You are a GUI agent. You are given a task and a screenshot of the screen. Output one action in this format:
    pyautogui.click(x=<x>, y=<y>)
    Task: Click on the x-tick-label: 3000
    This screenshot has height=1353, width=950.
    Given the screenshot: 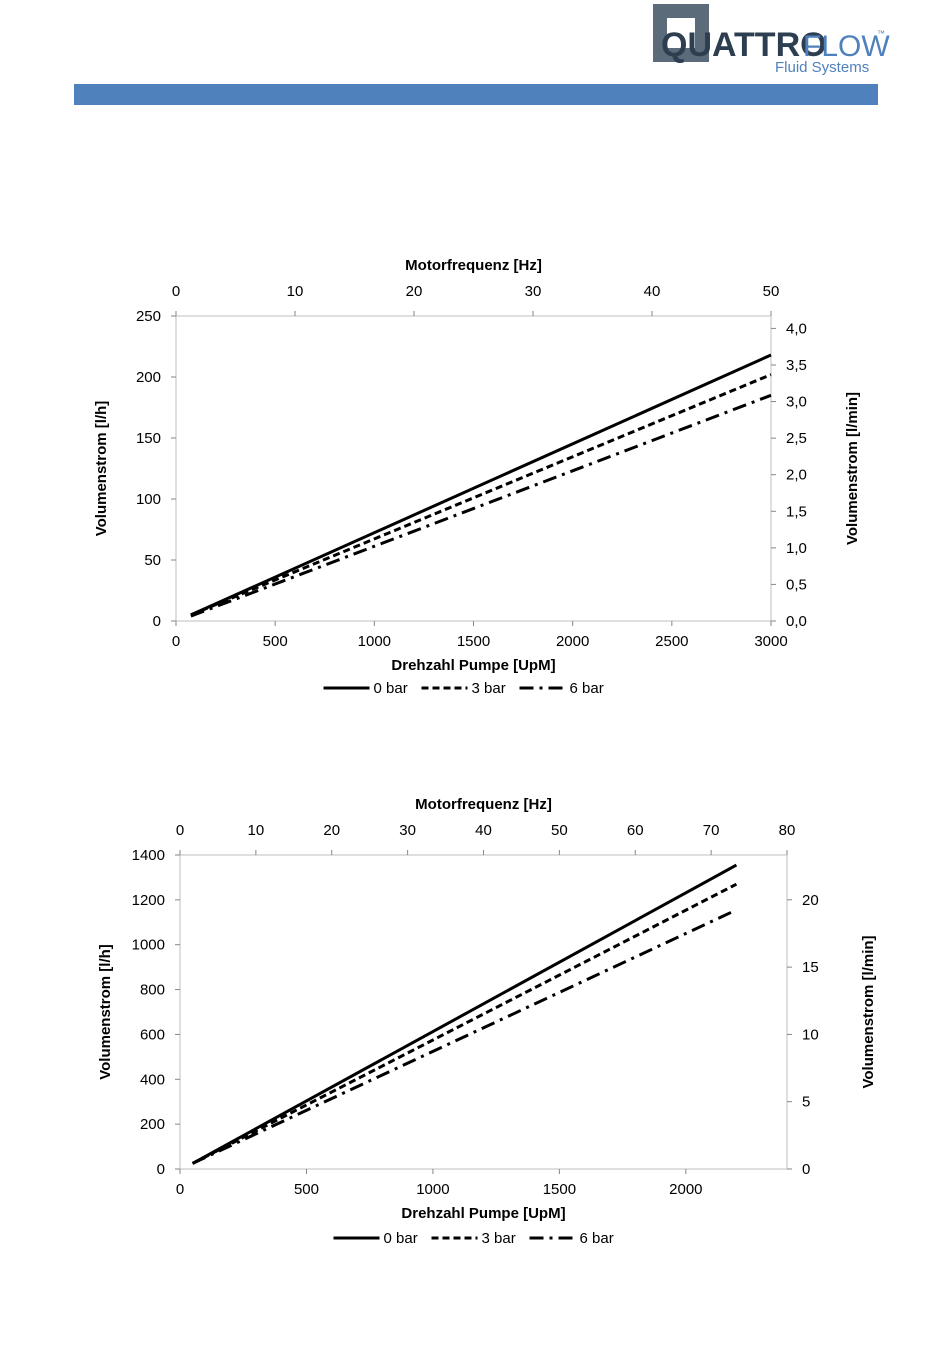 What is the action you would take?
    pyautogui.click(x=770, y=641)
    